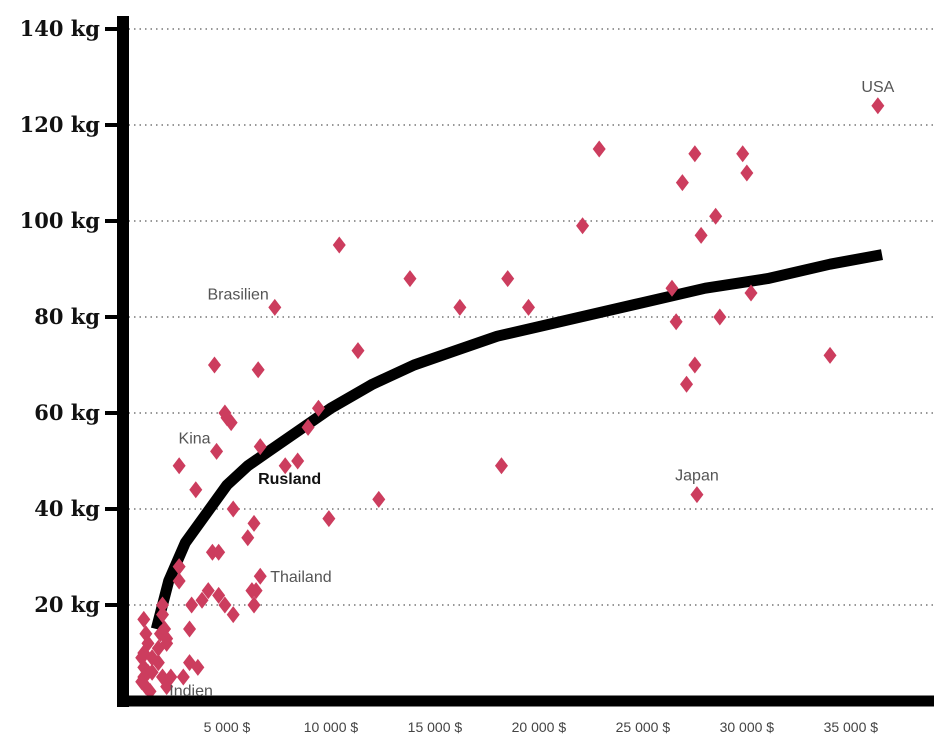 This screenshot has height=737, width=934. I want to click on y-tick-label: 100 kg, so click(60, 220).